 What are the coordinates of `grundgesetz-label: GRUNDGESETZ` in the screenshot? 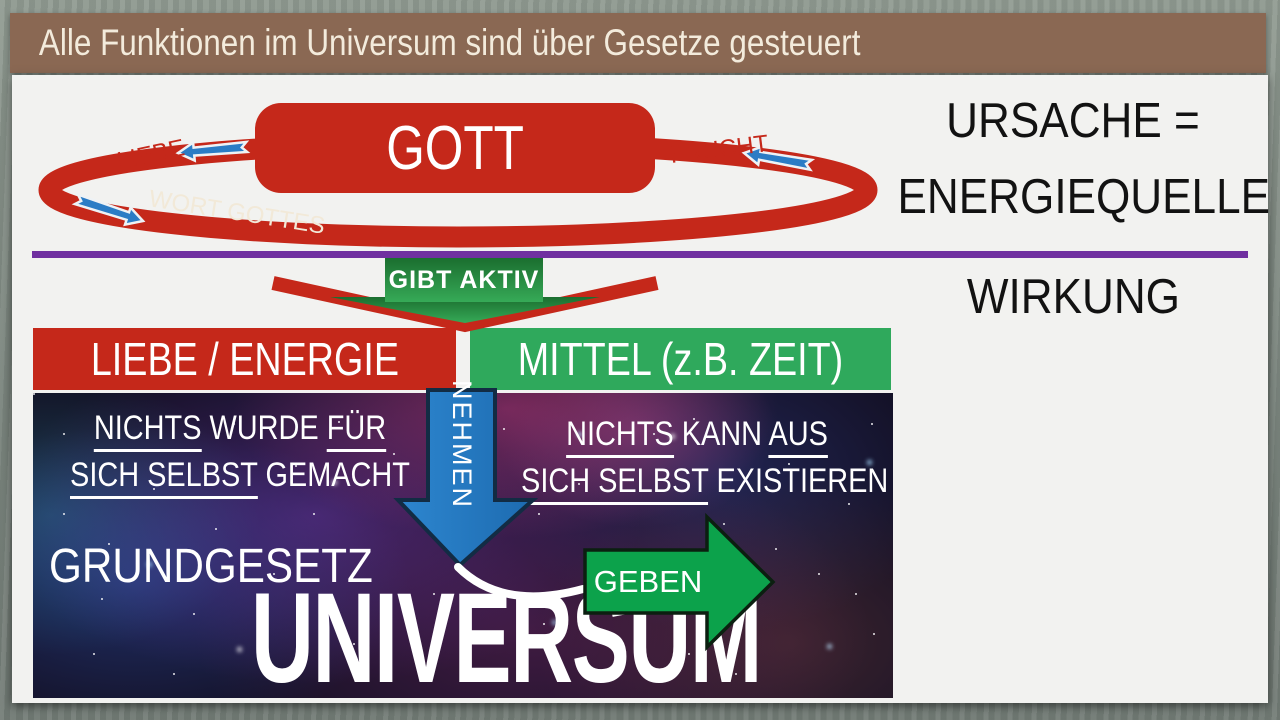 It's located at (211, 566).